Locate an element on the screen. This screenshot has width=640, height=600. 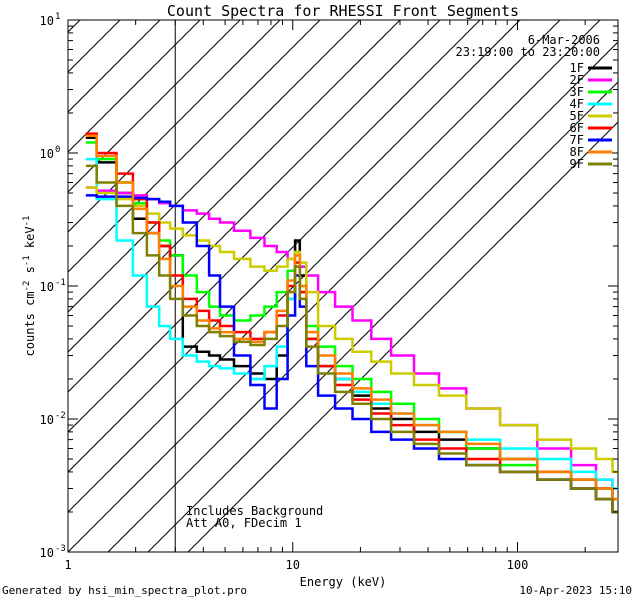
legend-label-5F: 5F is located at coordinates (577, 116).